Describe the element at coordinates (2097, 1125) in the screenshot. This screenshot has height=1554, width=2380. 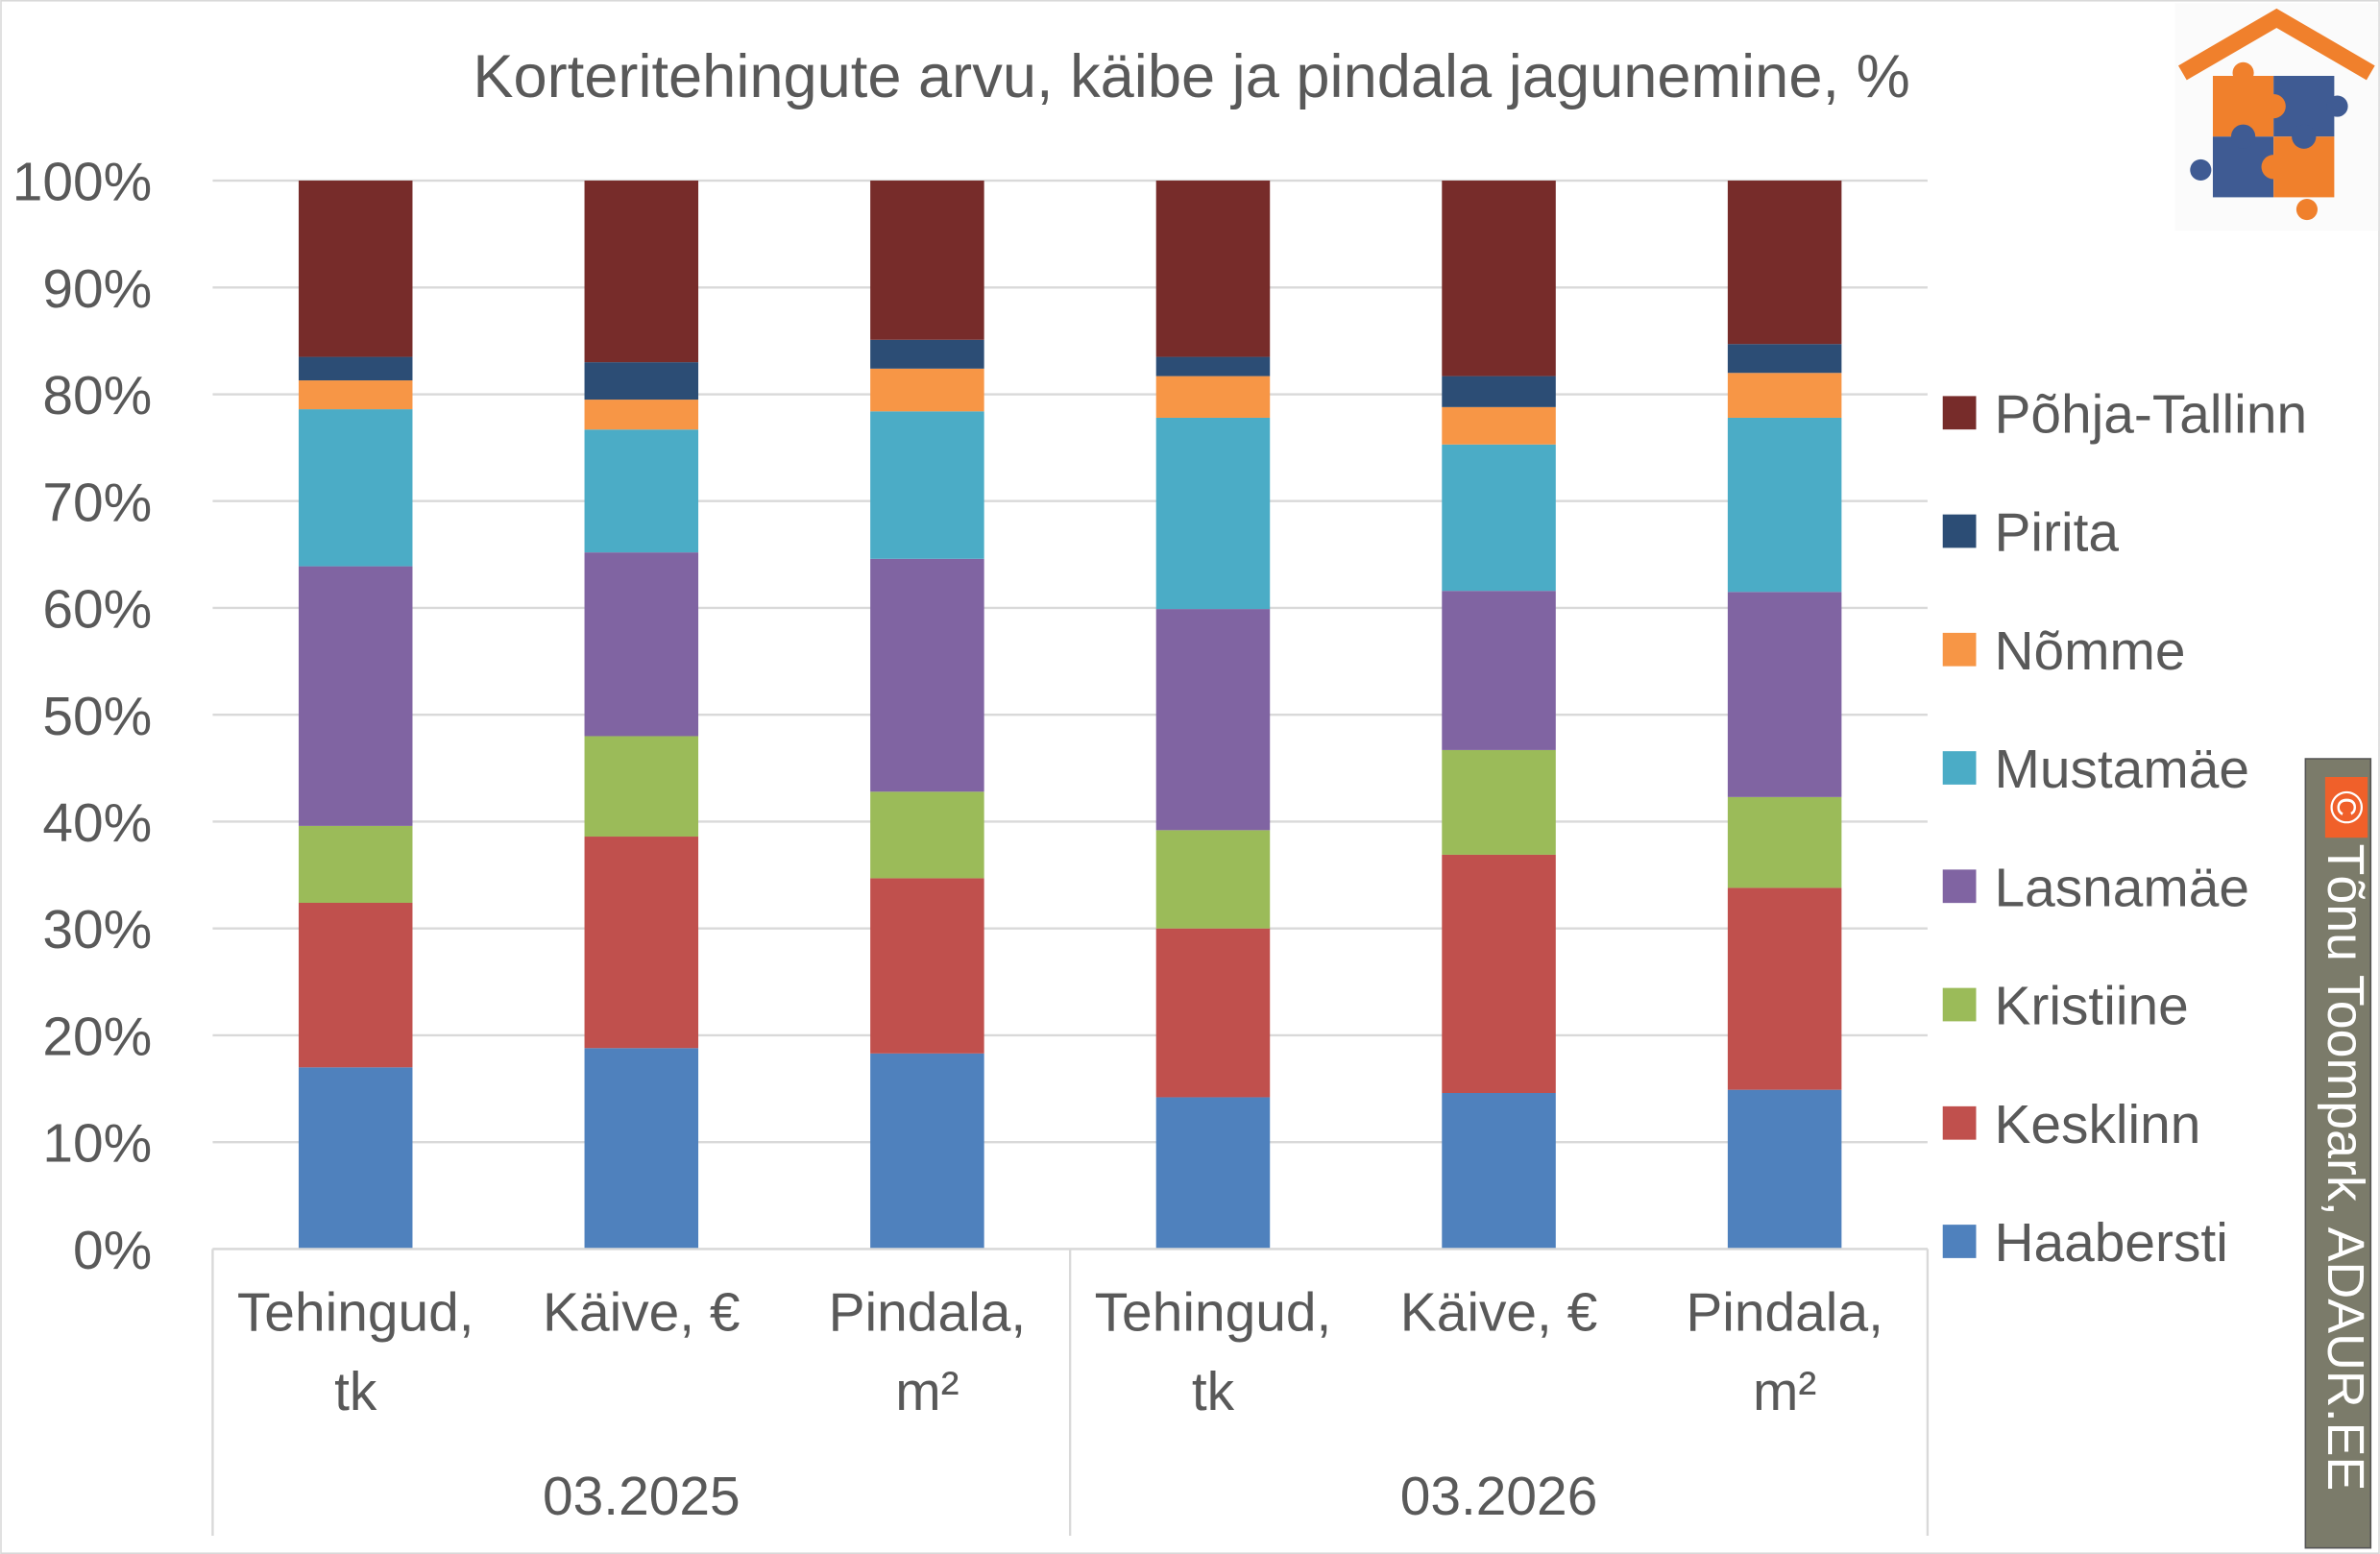
I see `legend-label: Kesklinn` at that location.